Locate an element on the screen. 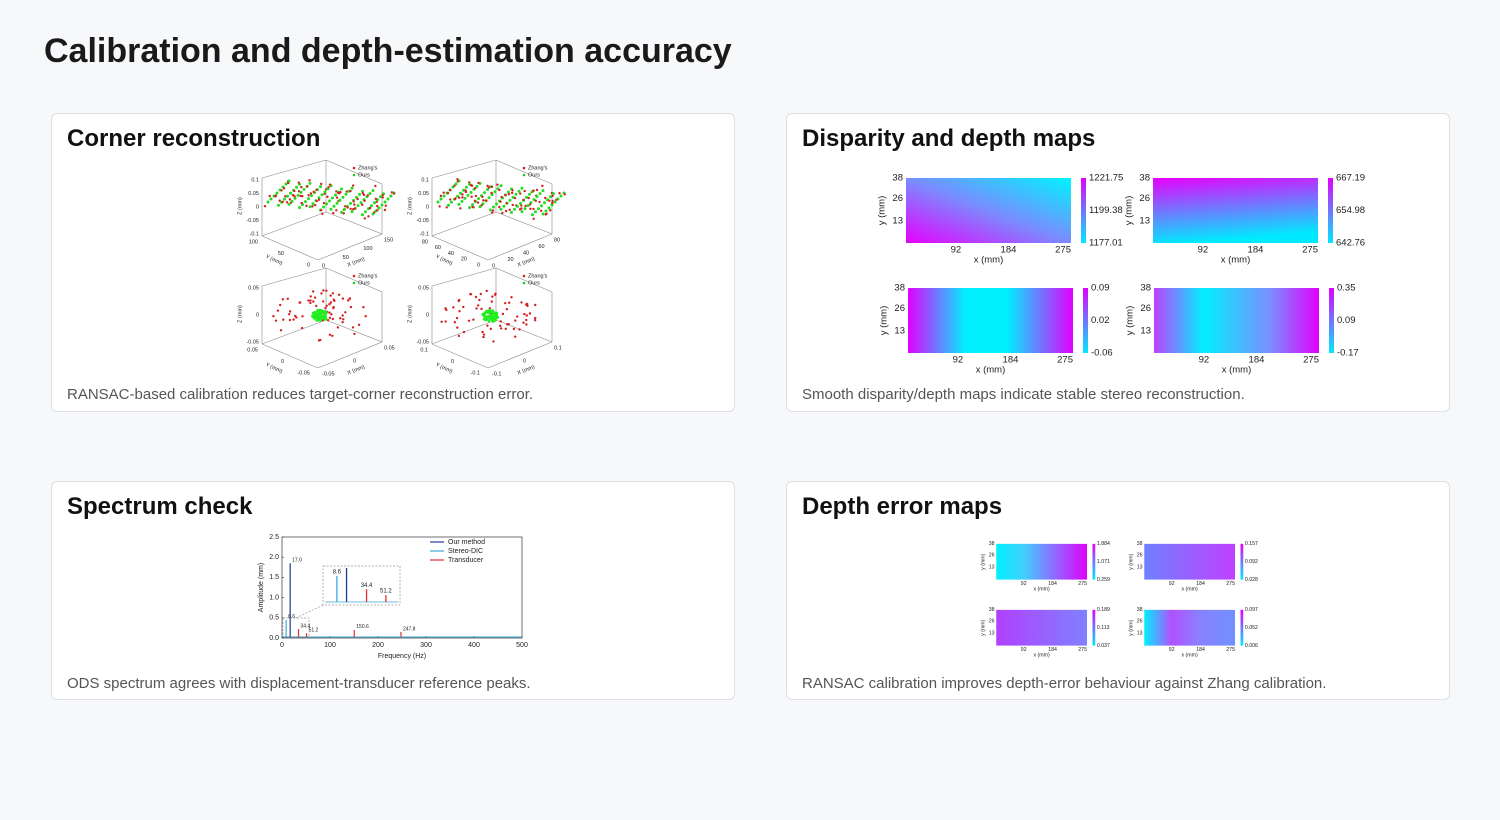 The image size is (1500, 820). colorbar-tick-label: 1.071 is located at coordinates (1103, 562).